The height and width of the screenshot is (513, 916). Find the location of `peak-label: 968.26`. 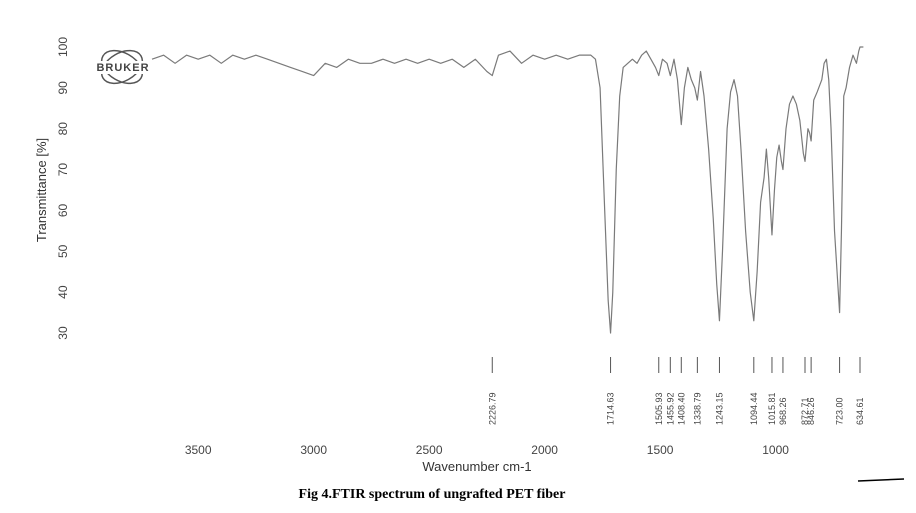

peak-label: 968.26 is located at coordinates (783, 411).